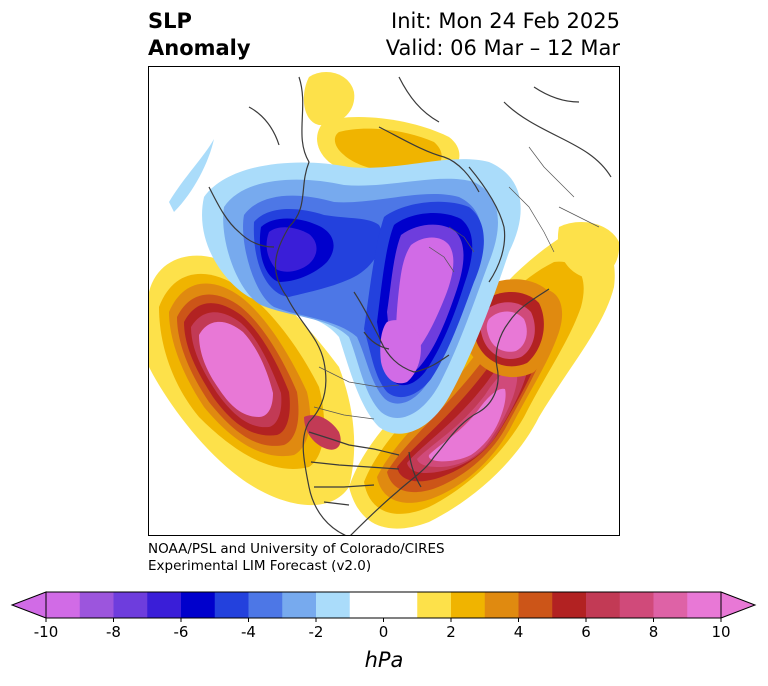 The height and width of the screenshot is (686, 768). Describe the element at coordinates (451, 630) in the screenshot. I see `colorbar-tick-label: 2` at that location.